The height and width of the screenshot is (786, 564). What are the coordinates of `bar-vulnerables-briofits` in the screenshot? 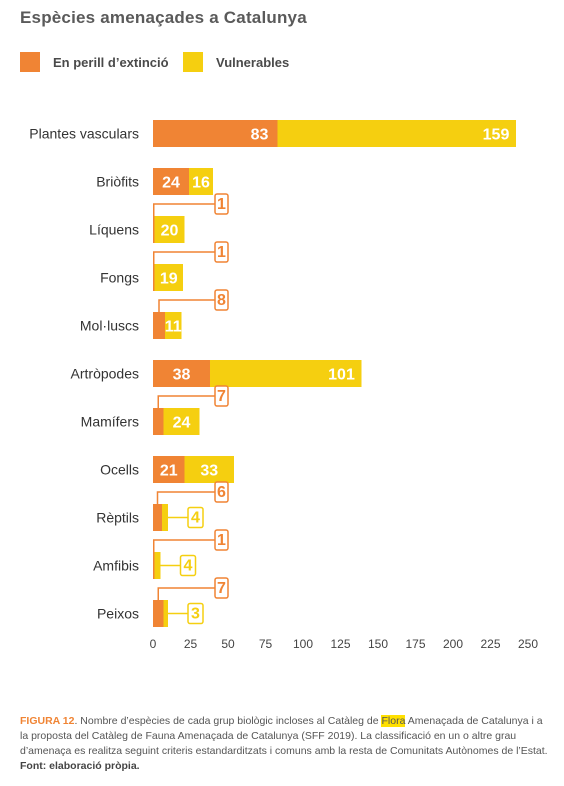 It's located at (201, 181).